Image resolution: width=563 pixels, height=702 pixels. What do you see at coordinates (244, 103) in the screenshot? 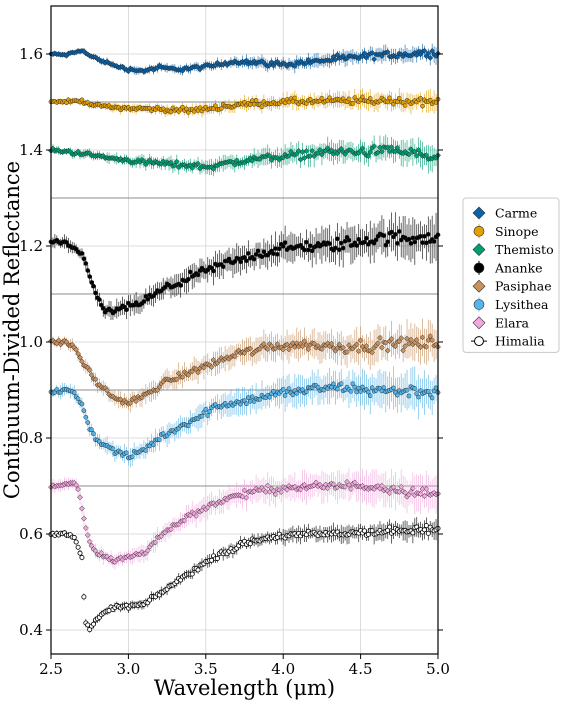
I see `series-sinope` at bounding box center [244, 103].